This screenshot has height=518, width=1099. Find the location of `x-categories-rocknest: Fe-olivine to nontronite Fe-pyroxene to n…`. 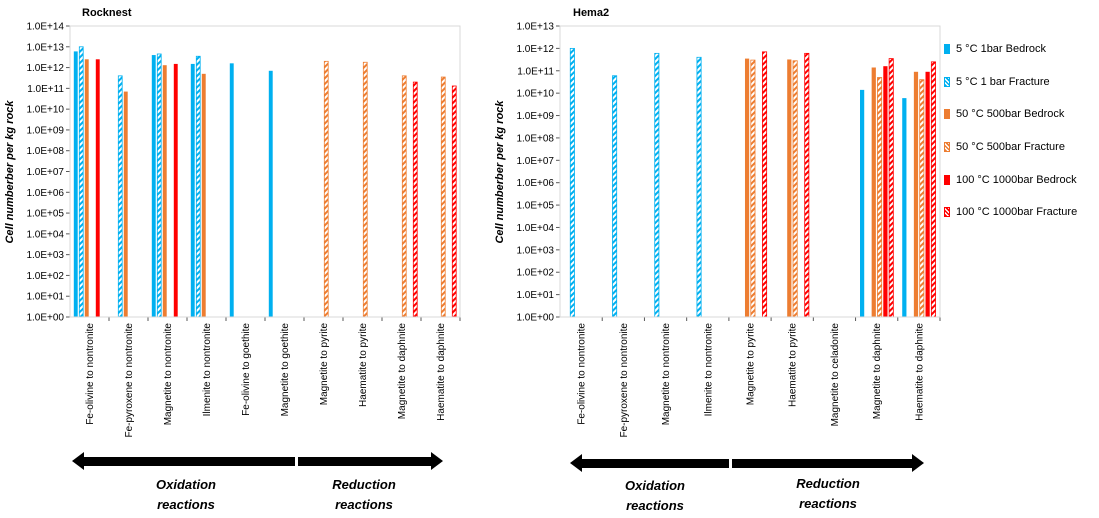

x-categories-rocknest: Fe-olivine to nontronite Fe-pyroxene to n… is located at coordinates (266, 380).